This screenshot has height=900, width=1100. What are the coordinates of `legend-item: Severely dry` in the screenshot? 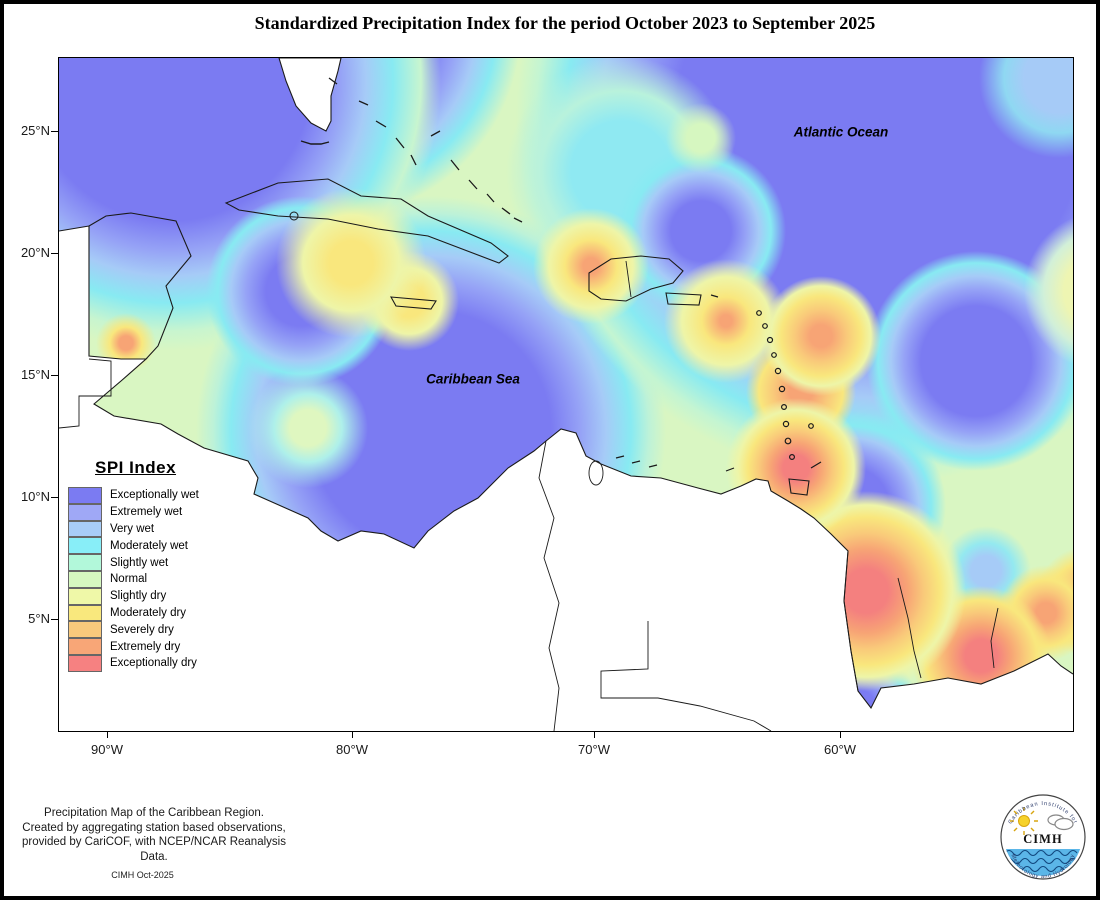 It's located at (133, 630).